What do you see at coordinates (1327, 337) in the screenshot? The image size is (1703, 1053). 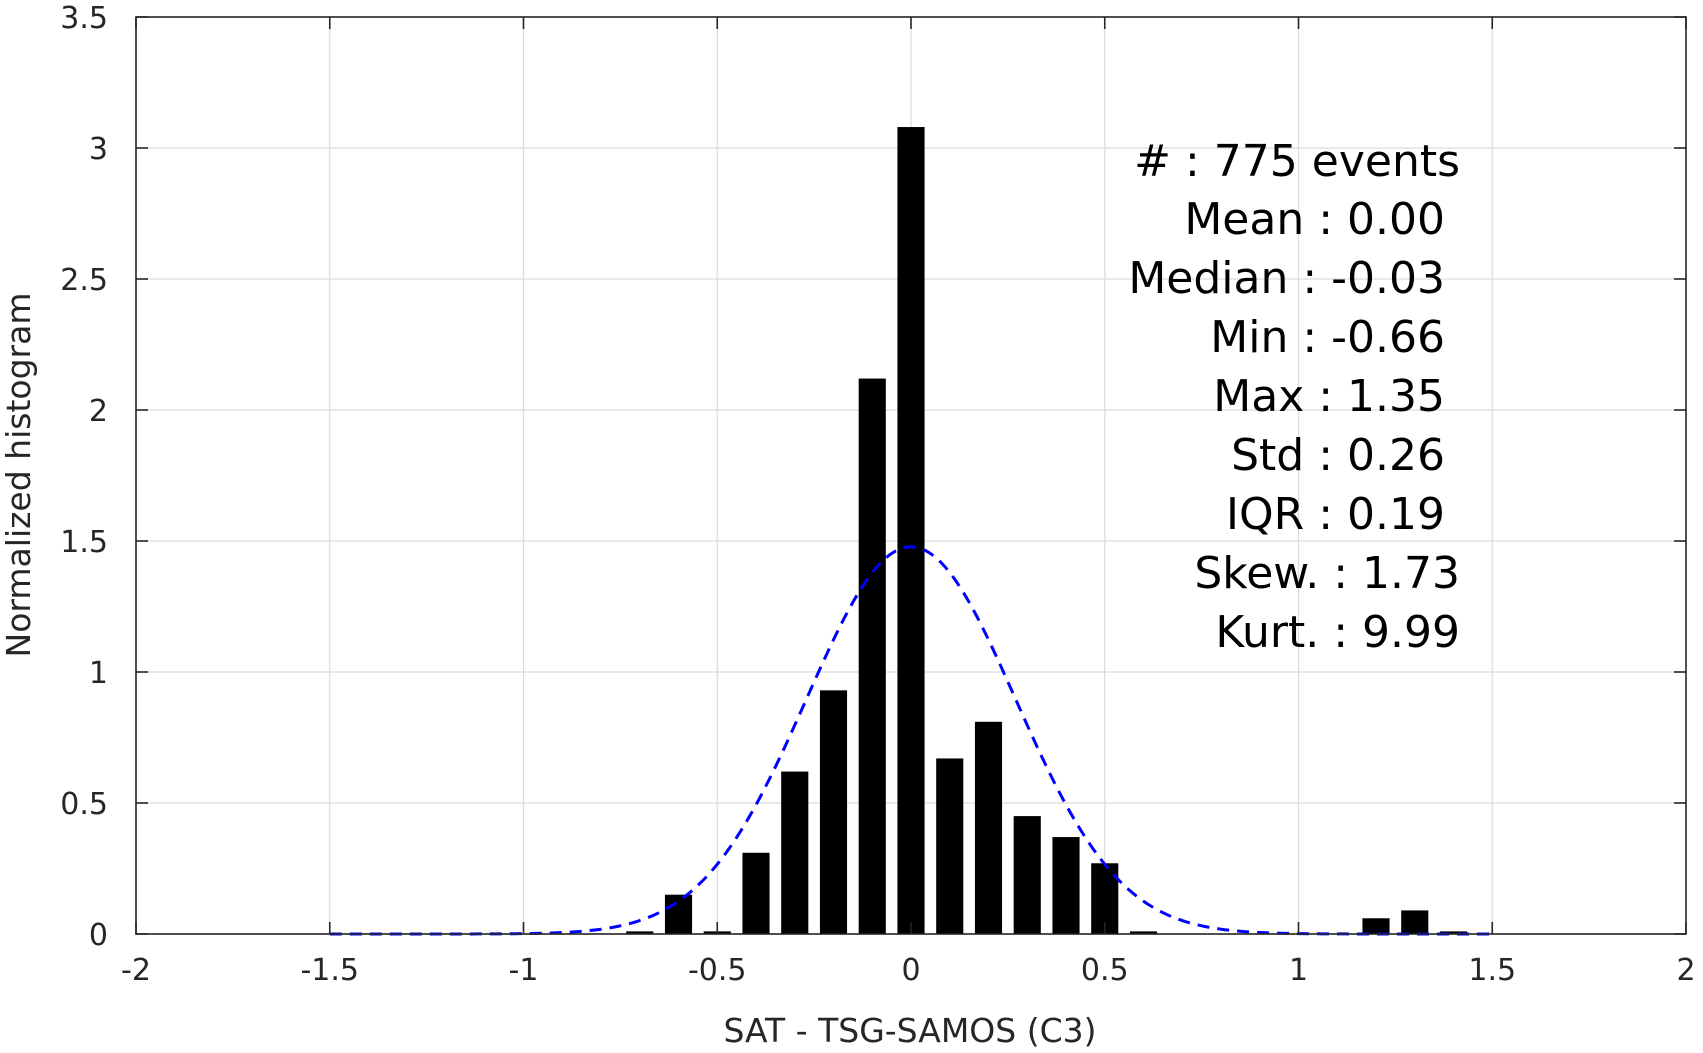 I see `stat-min: Min : -0.66` at bounding box center [1327, 337].